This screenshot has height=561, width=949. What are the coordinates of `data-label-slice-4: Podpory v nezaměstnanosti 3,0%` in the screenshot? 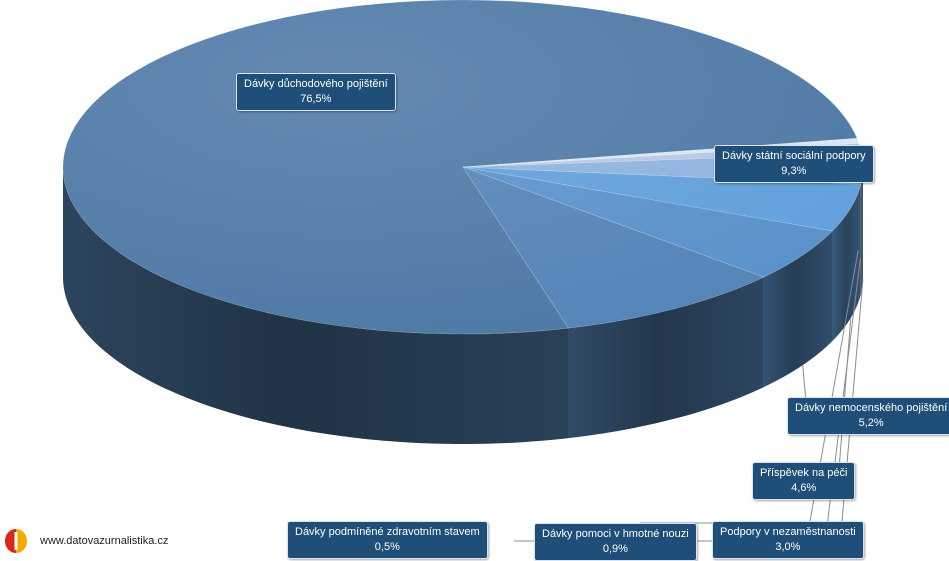 It's located at (788, 540).